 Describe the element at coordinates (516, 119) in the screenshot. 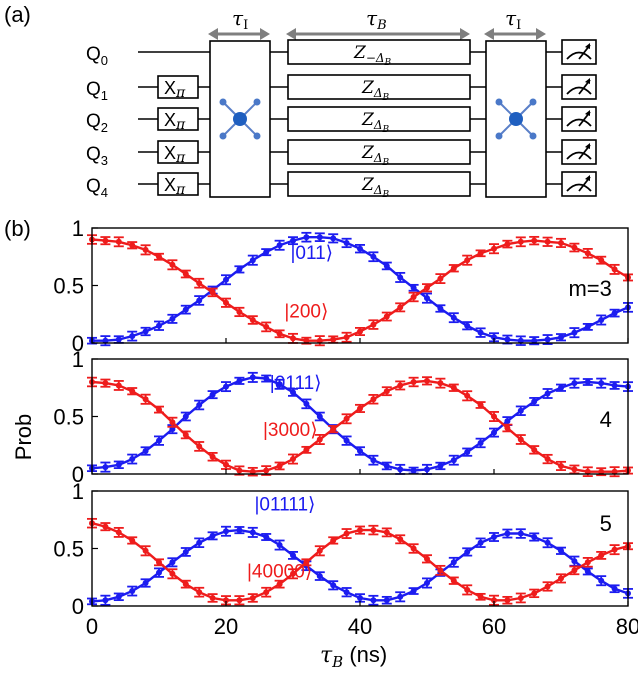

I see `interaction-block-right` at that location.